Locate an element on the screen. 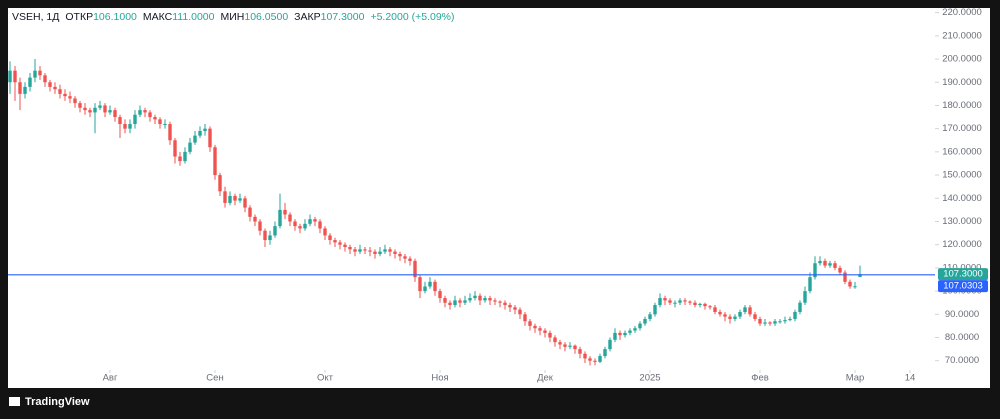 The height and width of the screenshot is (419, 1000). price-line-box is located at coordinates (963, 286).